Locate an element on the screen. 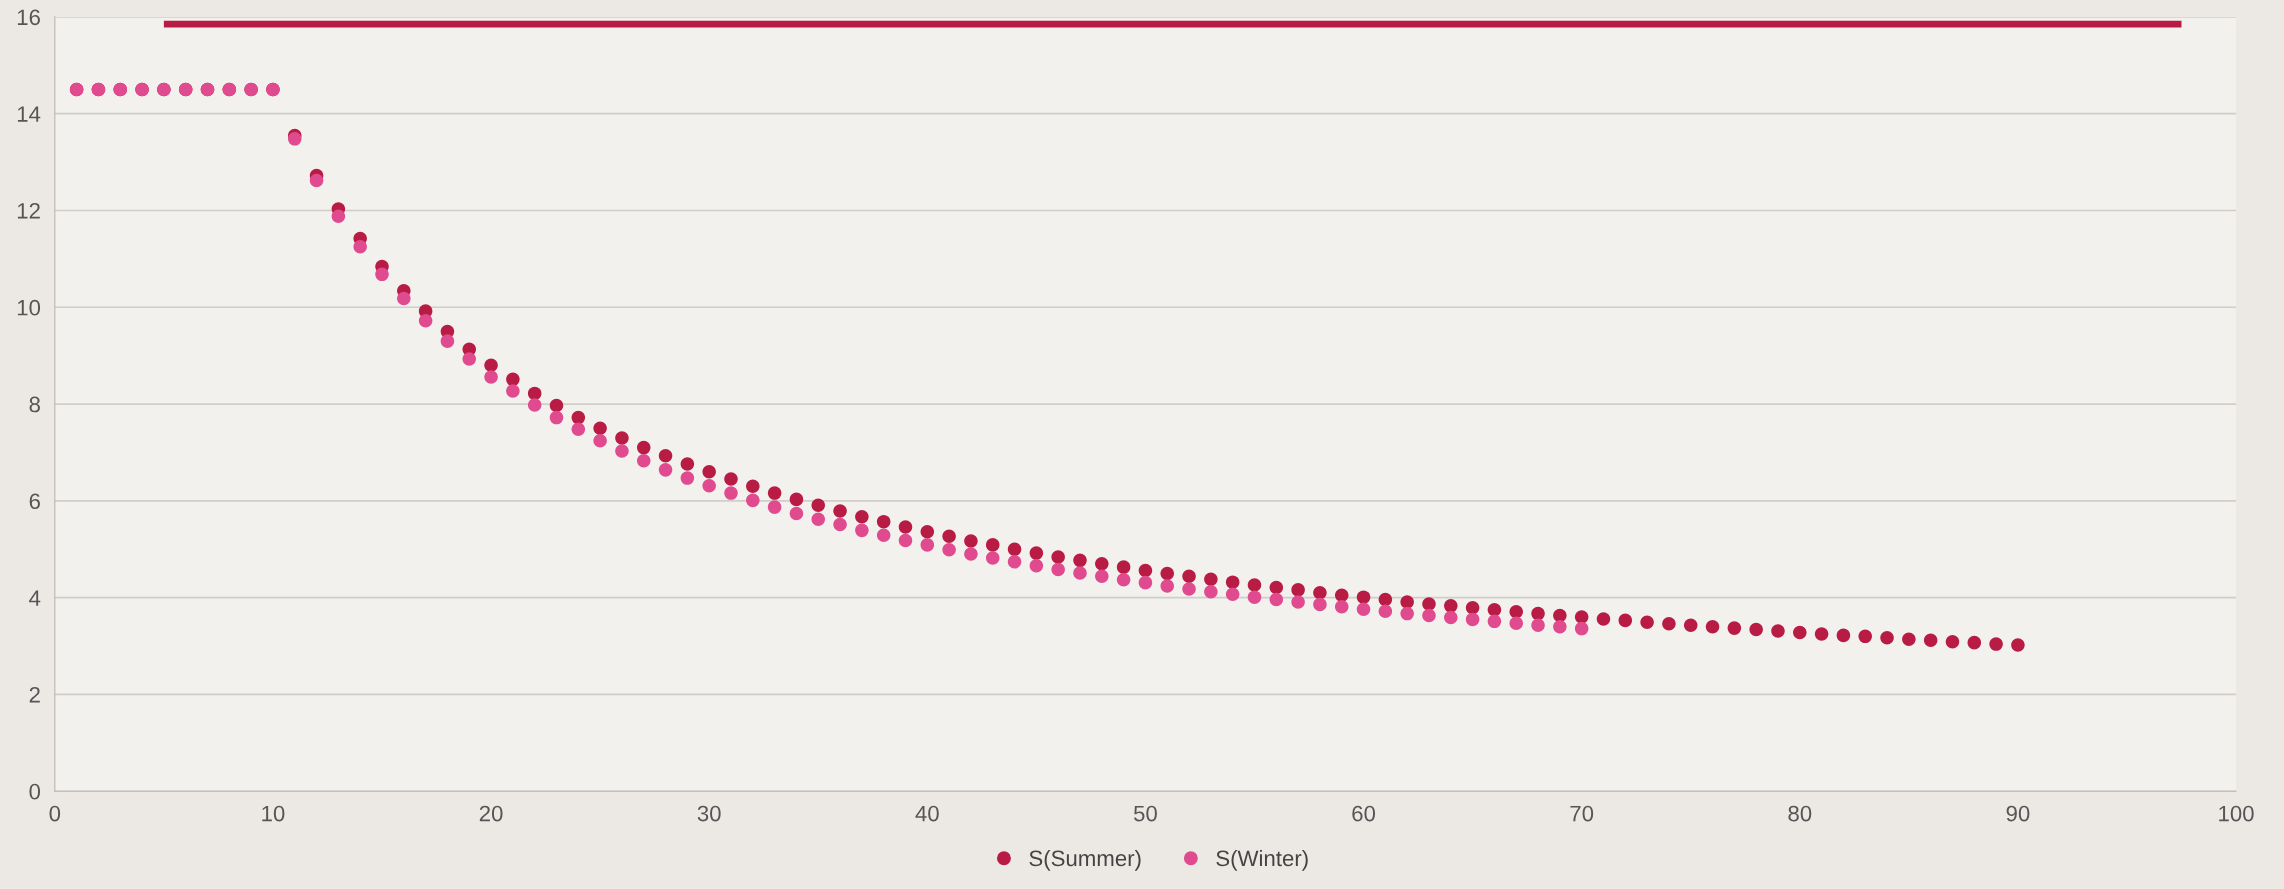  x-tick-label: 90 is located at coordinates (2018, 813).